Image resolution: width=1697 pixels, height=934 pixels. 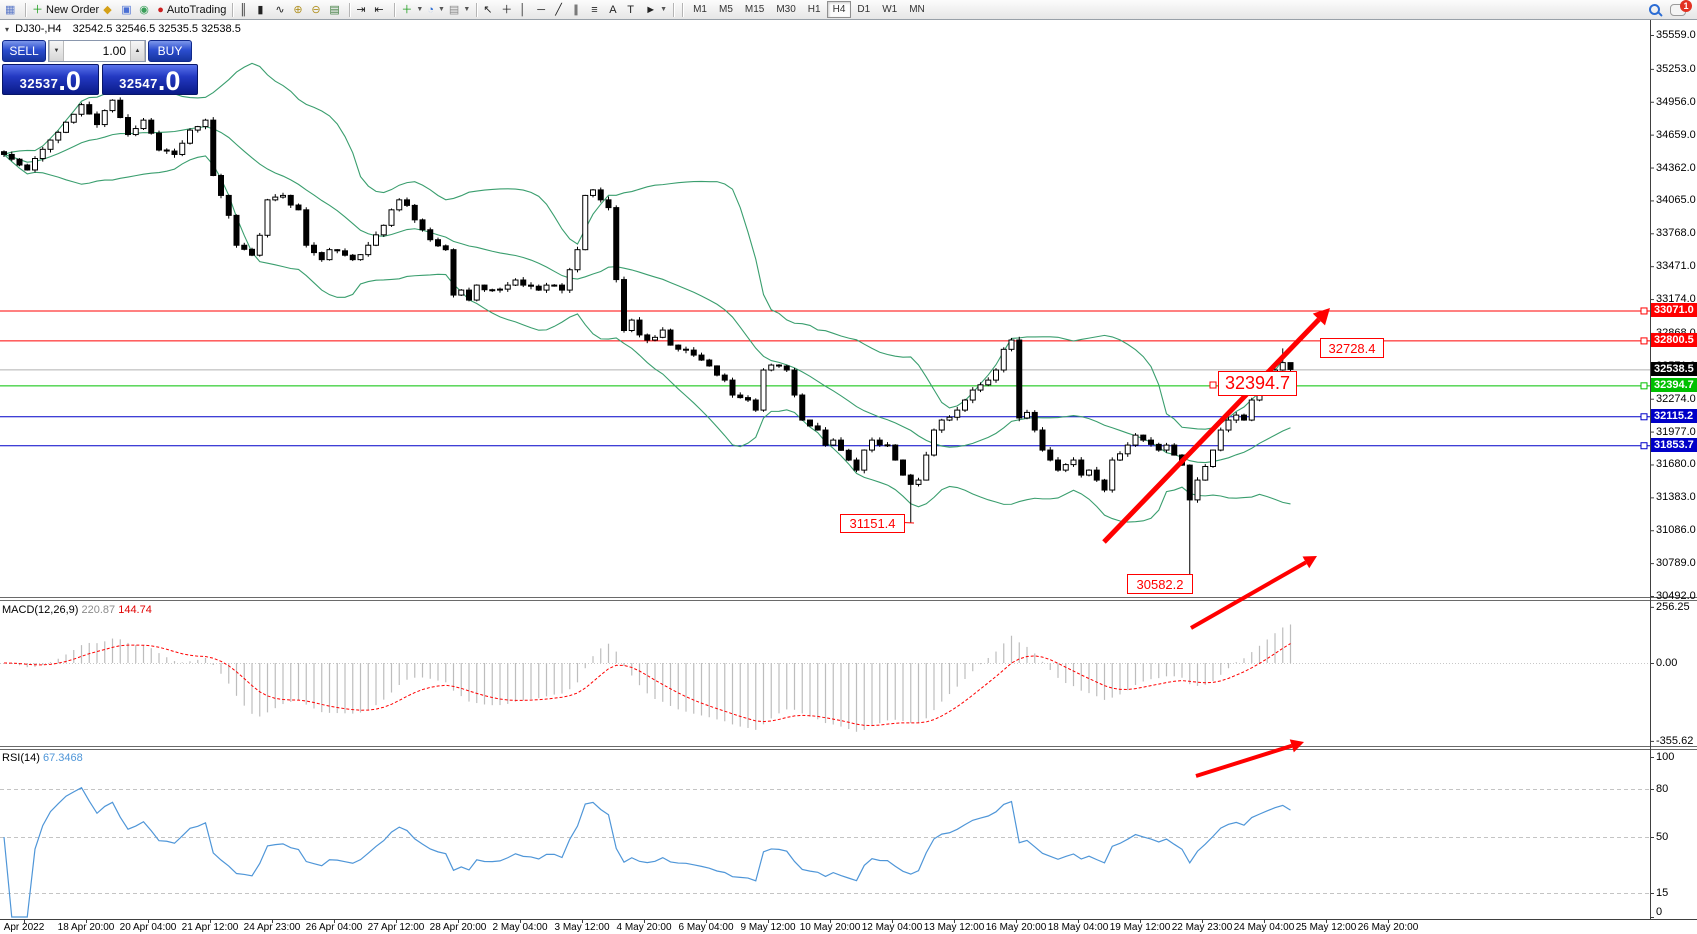 I want to click on autotrading-button: ● AutoTrading, so click(x=191, y=10).